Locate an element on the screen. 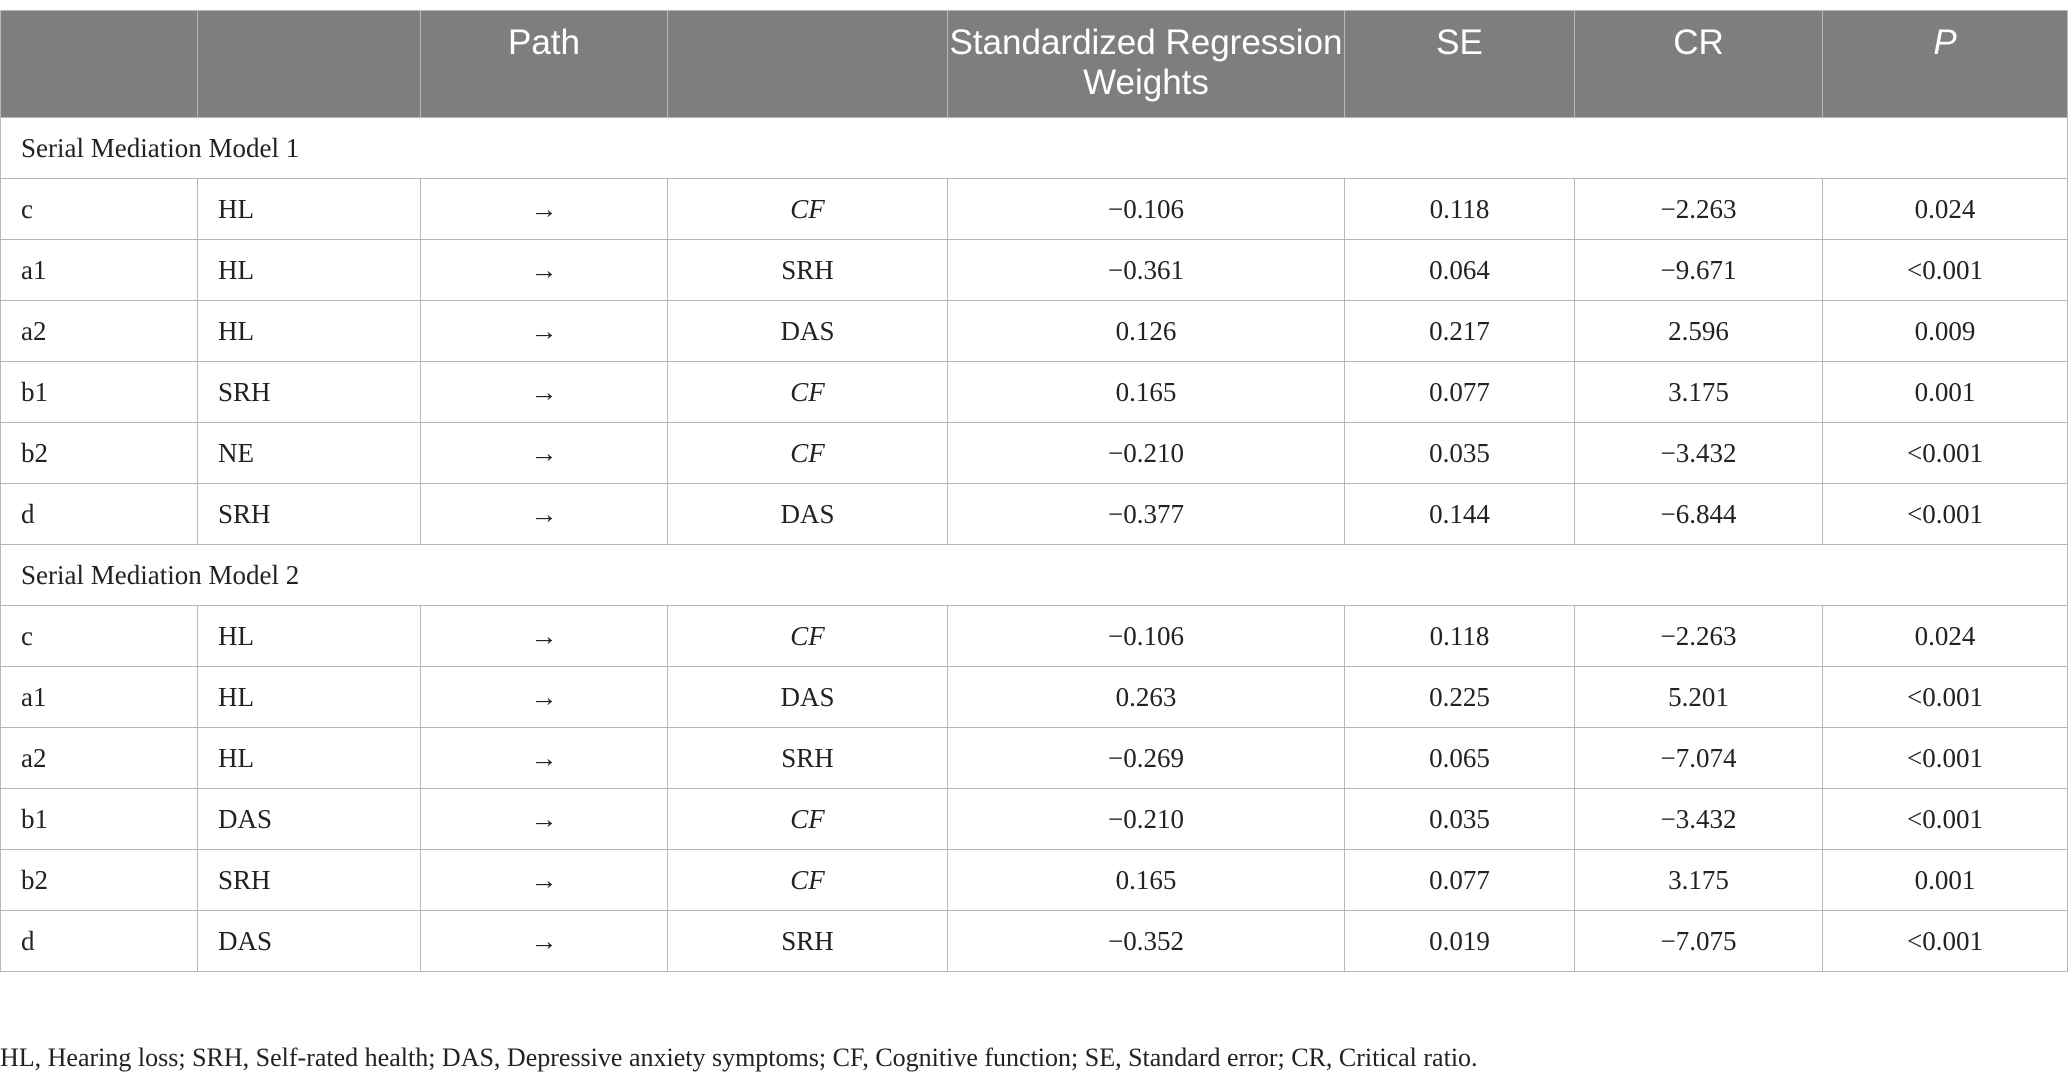 Image resolution: width=2068 pixels, height=1092 pixels. se-cell: 0.118 is located at coordinates (1459, 209).